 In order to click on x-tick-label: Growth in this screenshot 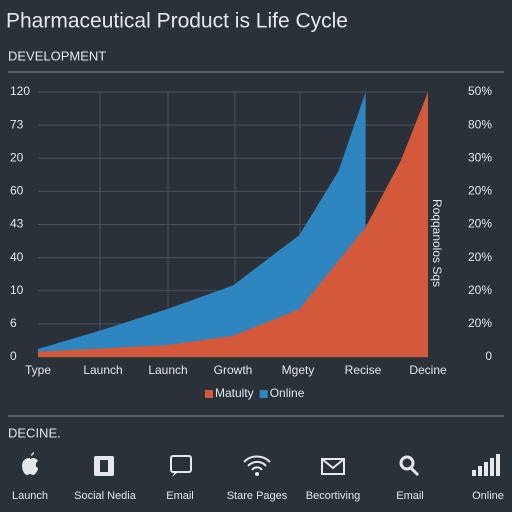, I will do `click(233, 370)`.